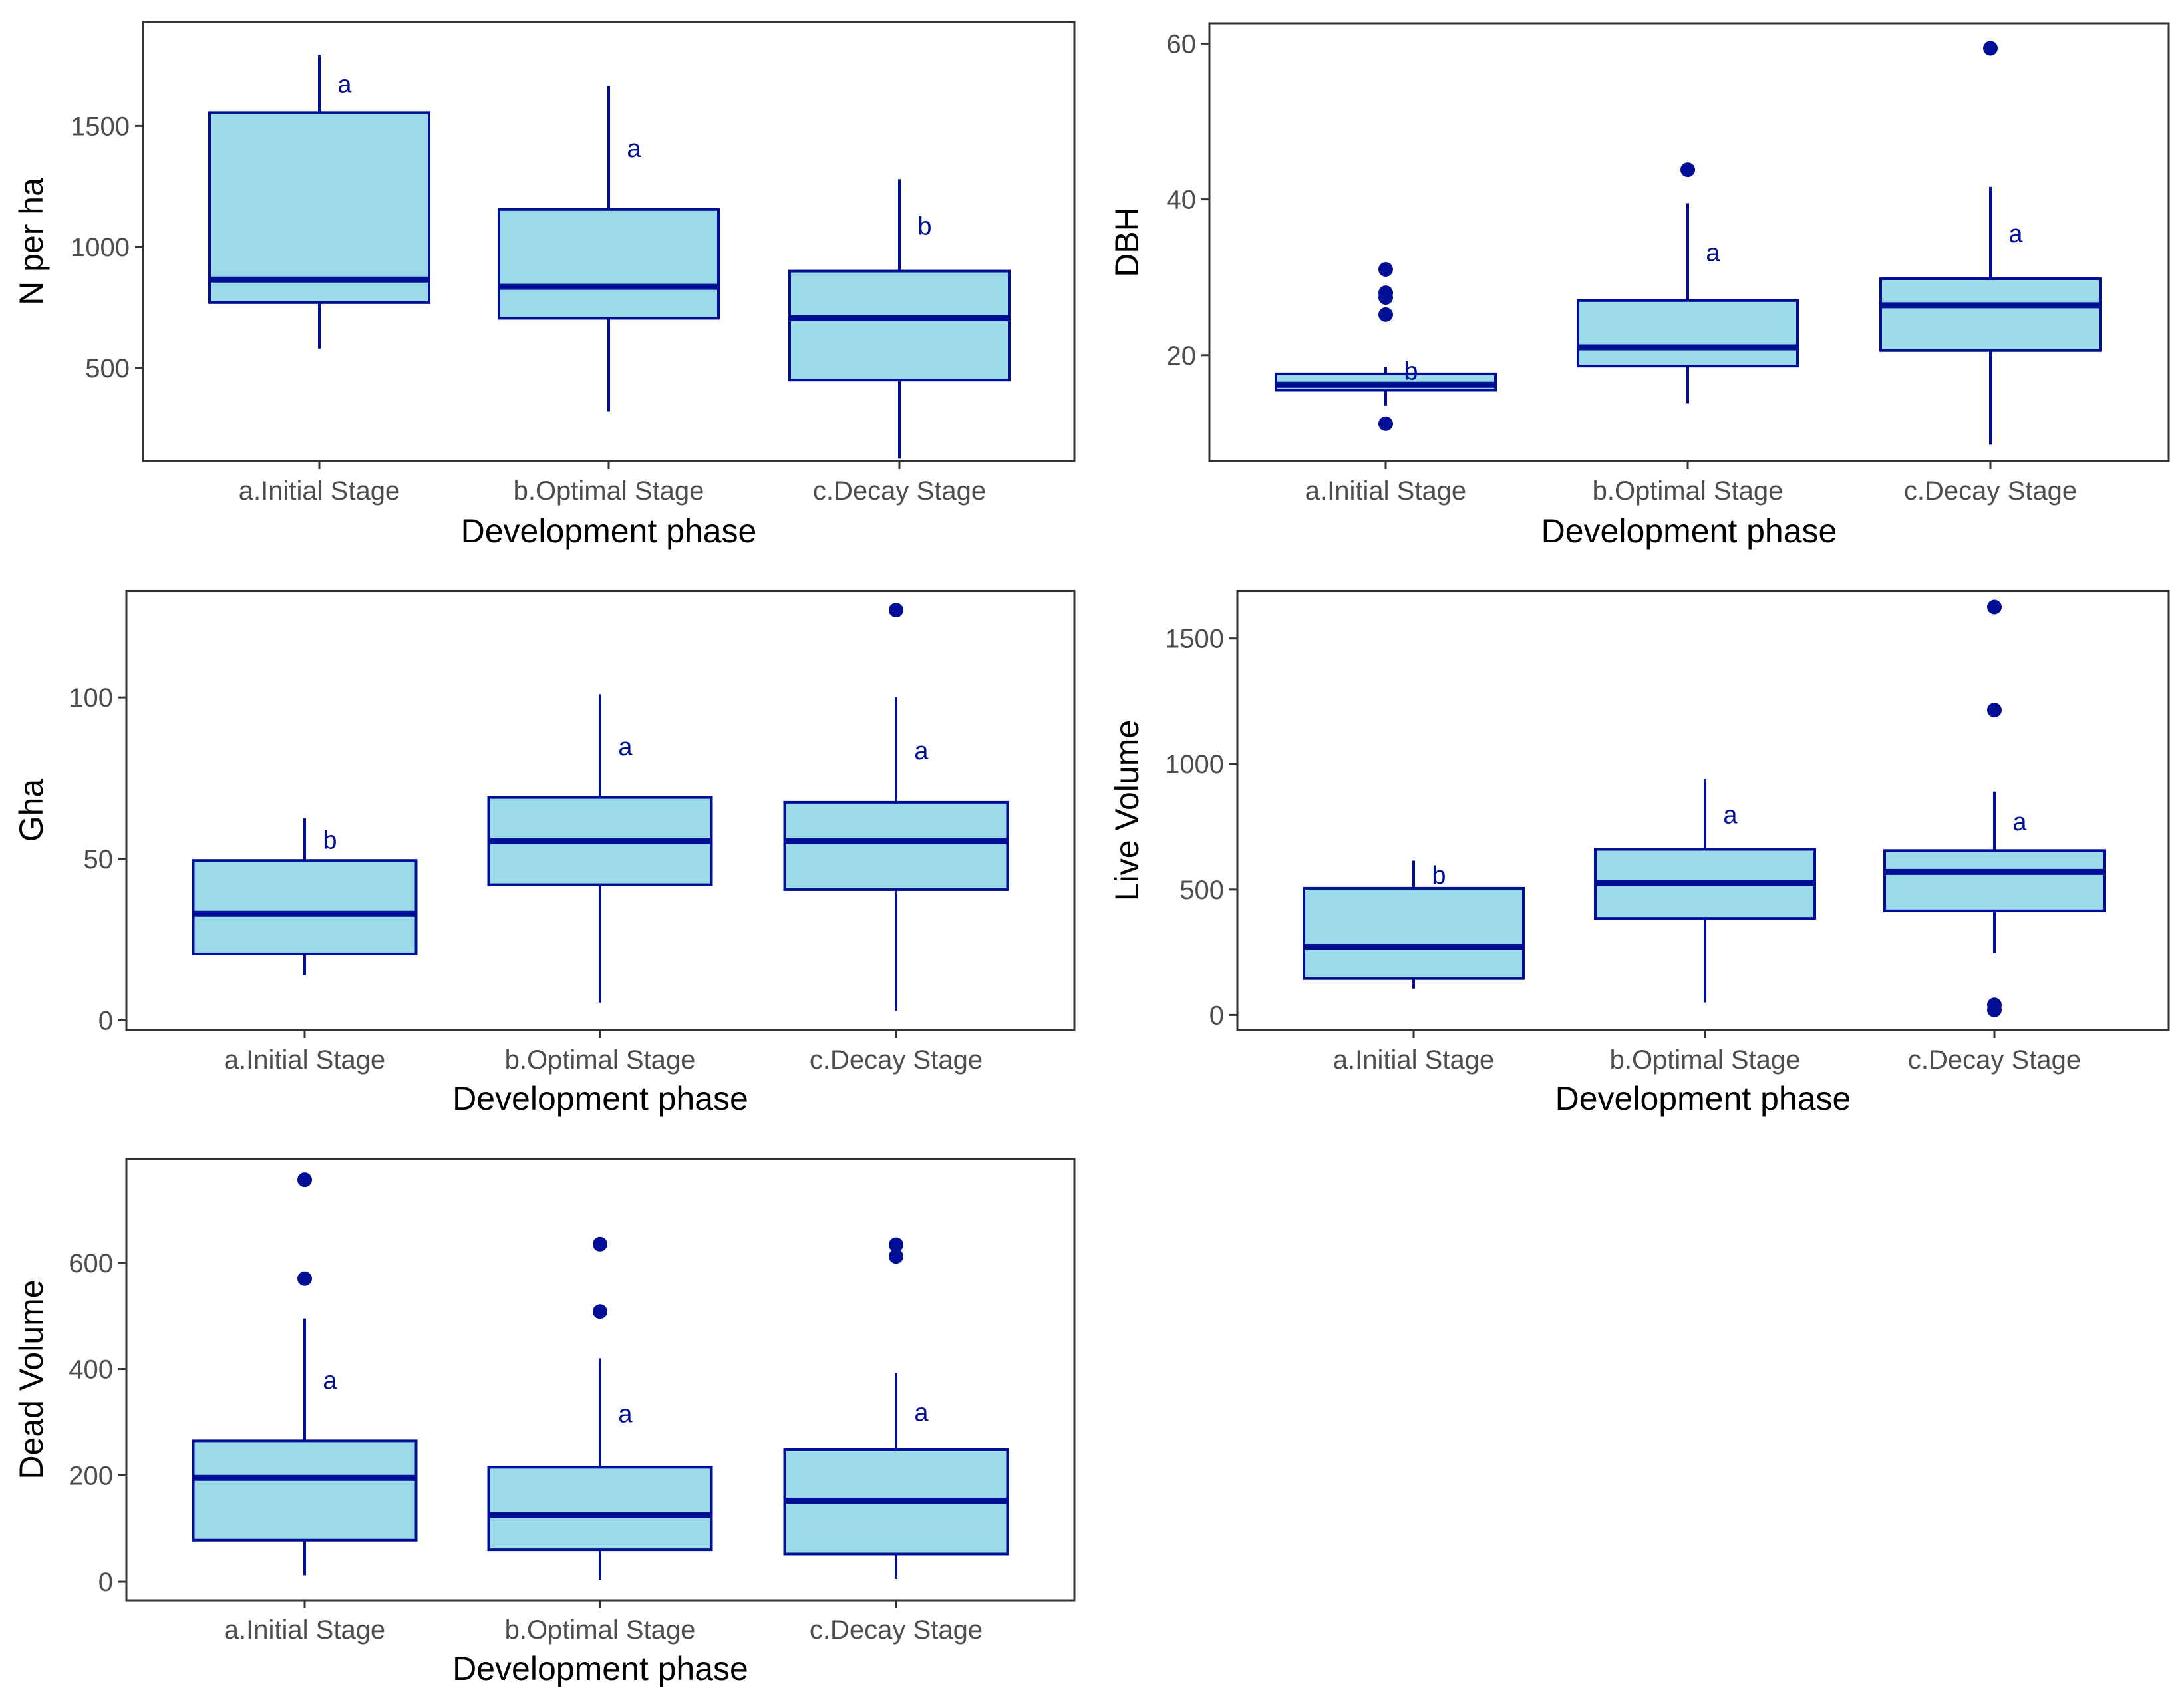  I want to click on y-tick-label: 200, so click(91, 1475).